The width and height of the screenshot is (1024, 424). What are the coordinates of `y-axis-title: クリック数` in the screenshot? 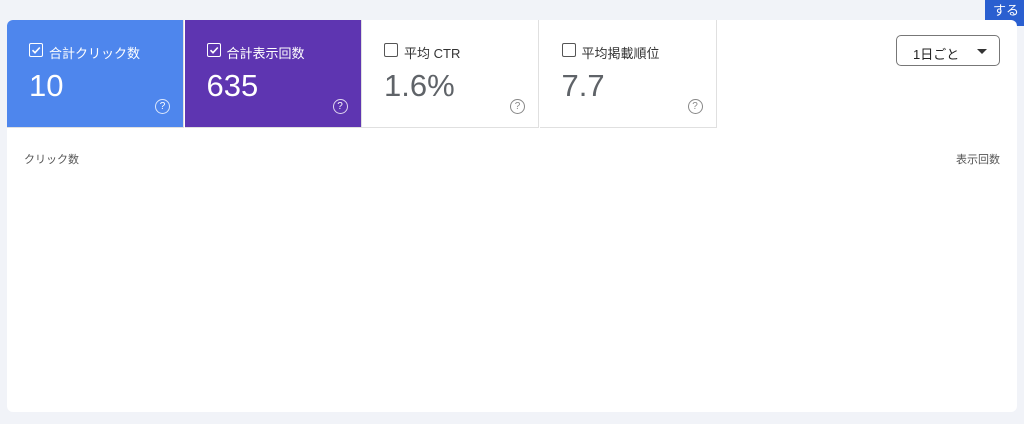 It's located at (51, 159).